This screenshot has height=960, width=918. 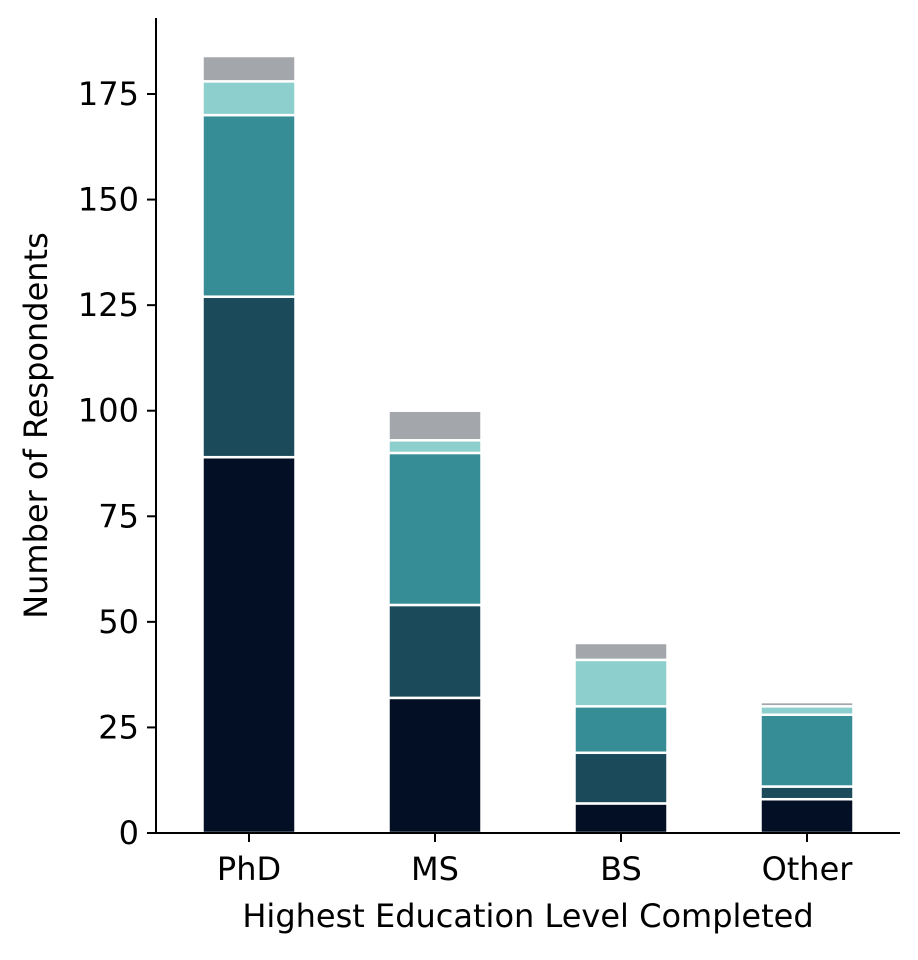 What do you see at coordinates (108, 200) in the screenshot?
I see `y-tick-label: 150` at bounding box center [108, 200].